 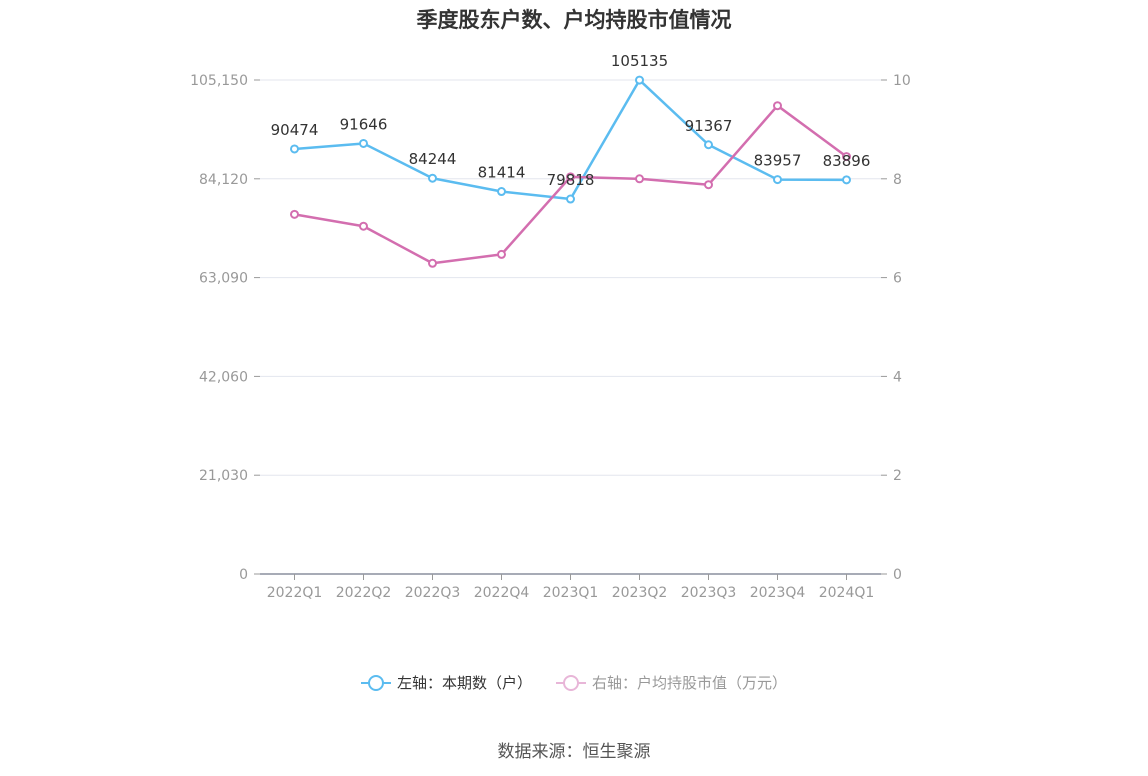 What do you see at coordinates (709, 126) in the screenshot?
I see `data-label: 91367` at bounding box center [709, 126].